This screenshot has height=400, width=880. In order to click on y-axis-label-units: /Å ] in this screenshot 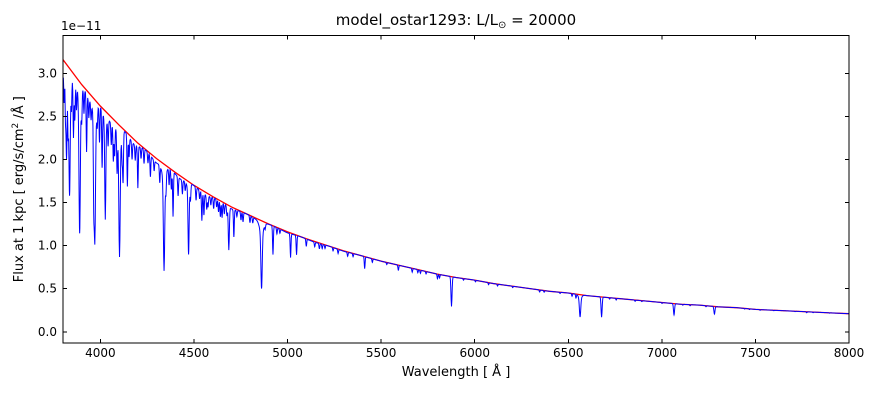, I will do `click(20, 109)`.